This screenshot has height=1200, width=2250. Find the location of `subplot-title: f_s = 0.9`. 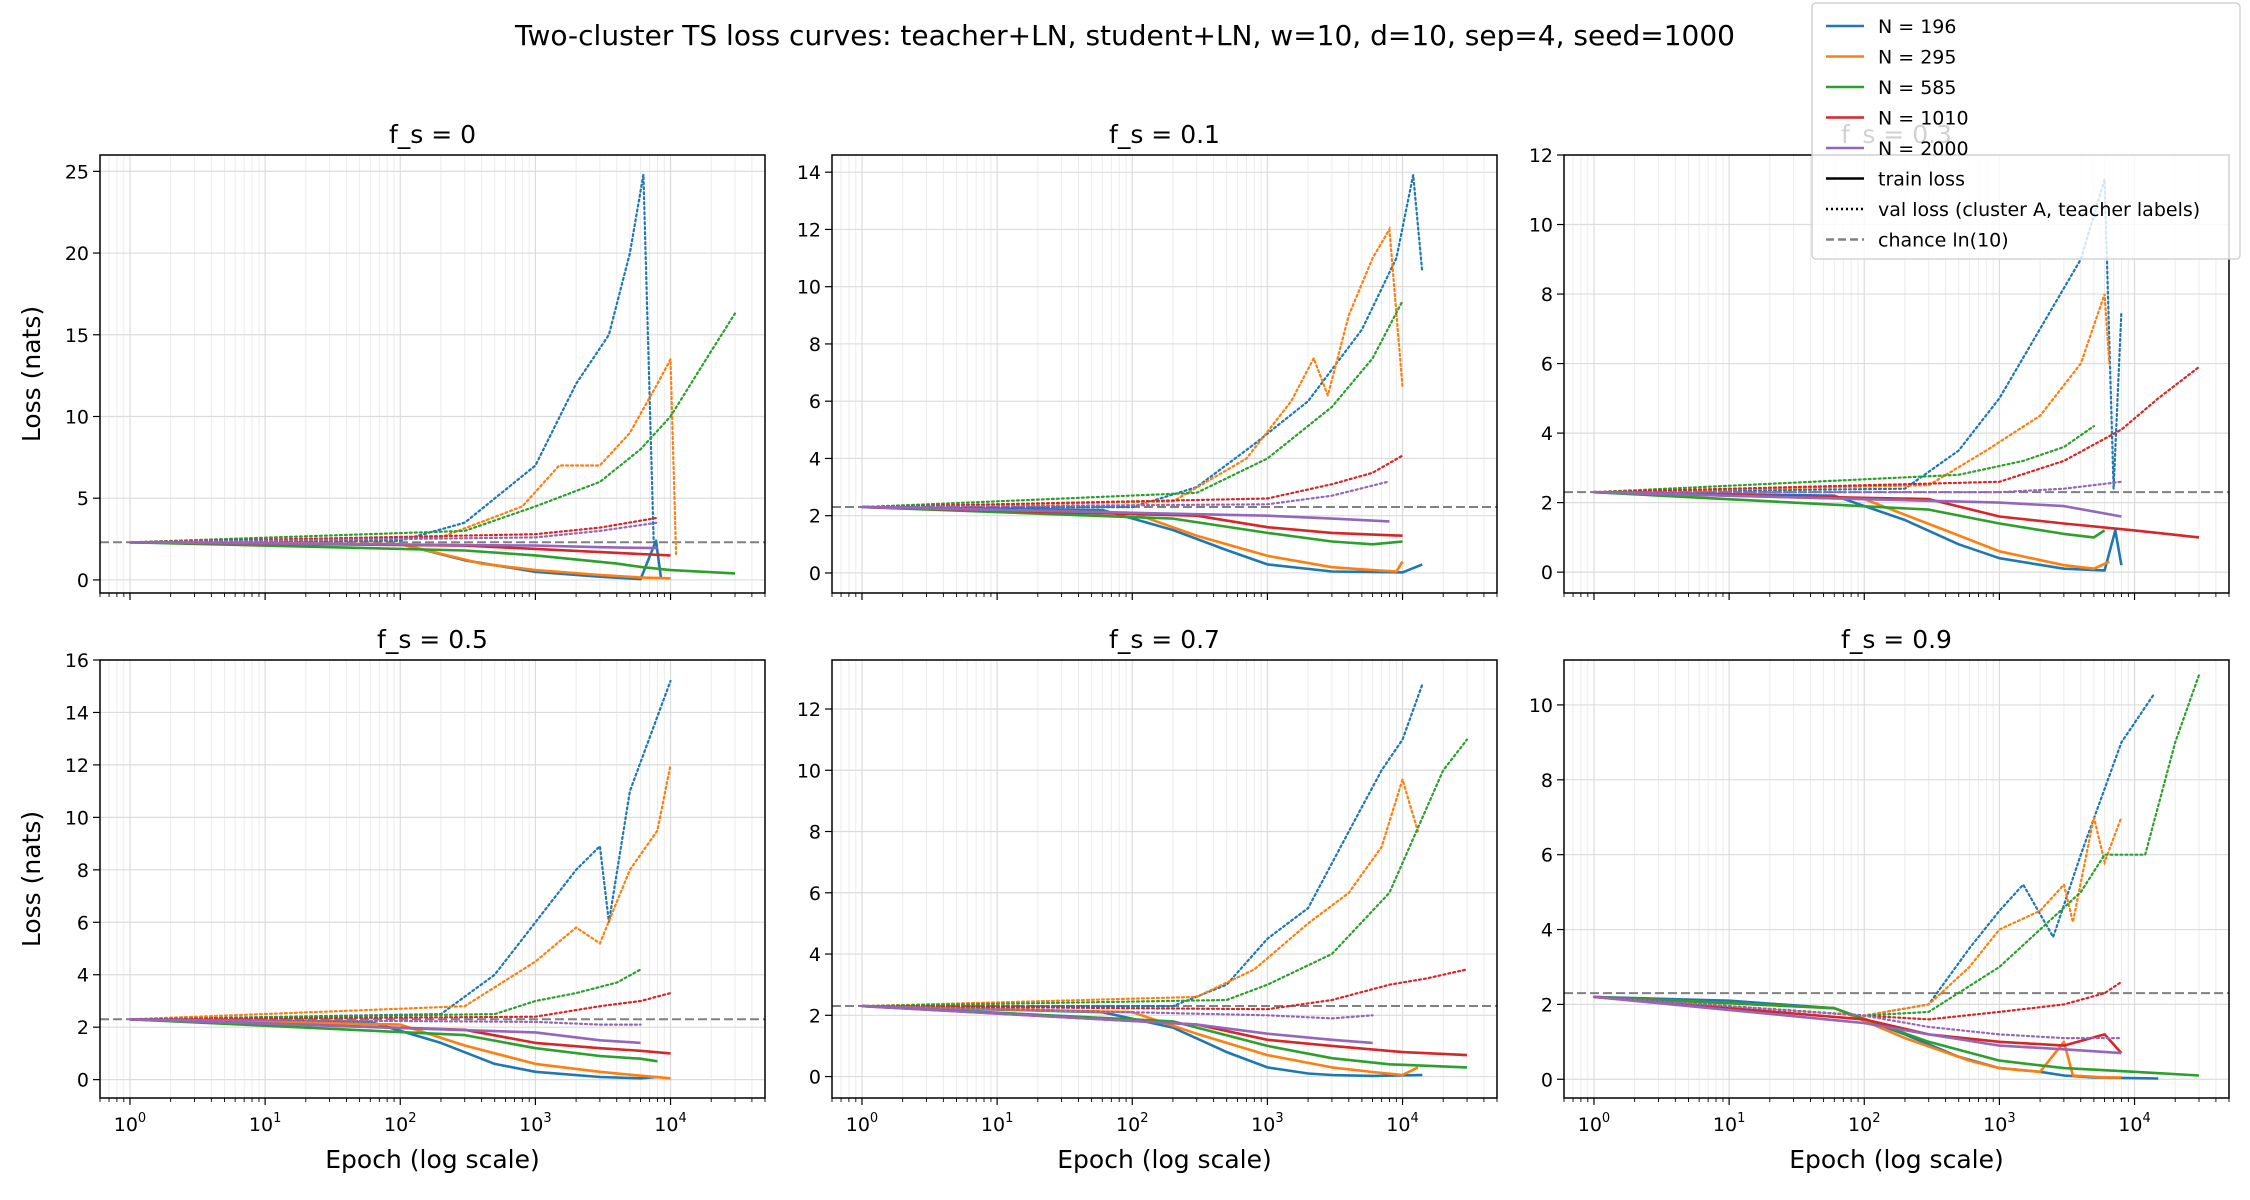

subplot-title: f_s = 0.9 is located at coordinates (1896, 639).